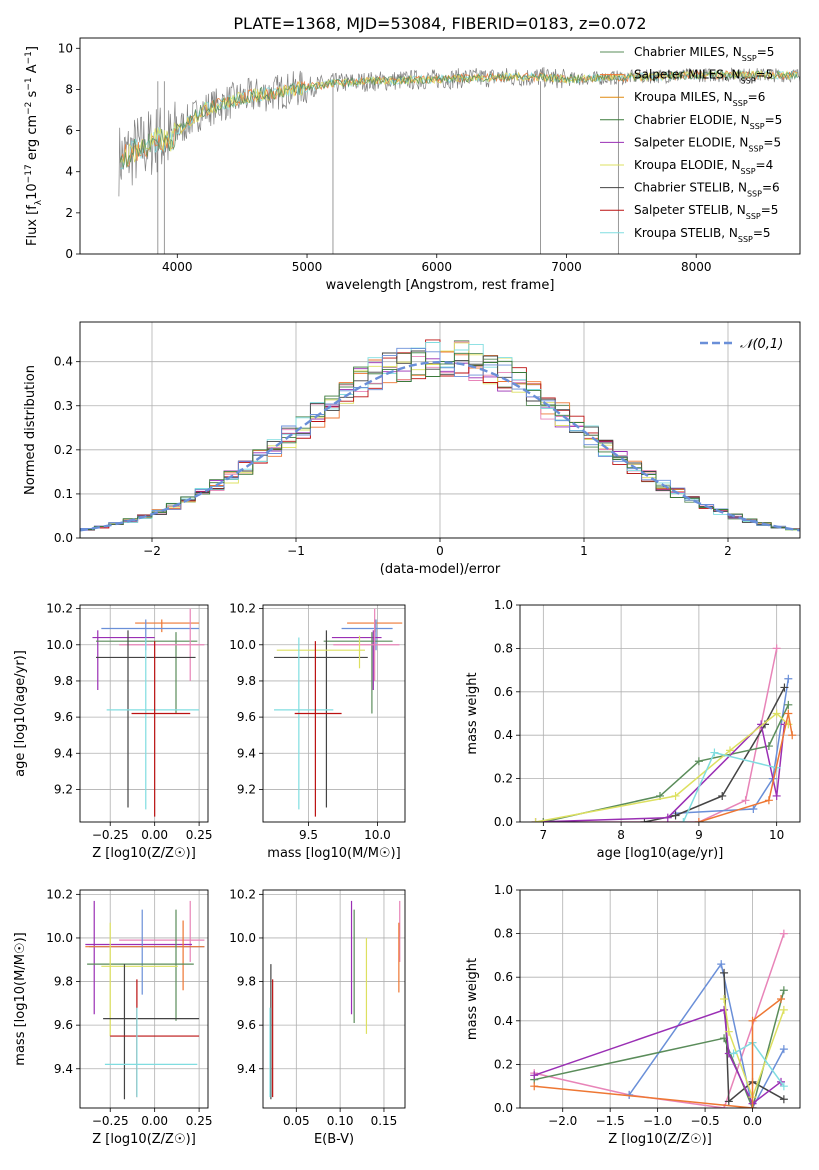  What do you see at coordinates (728, 551) in the screenshot?
I see `x-tick-label: 2` at bounding box center [728, 551].